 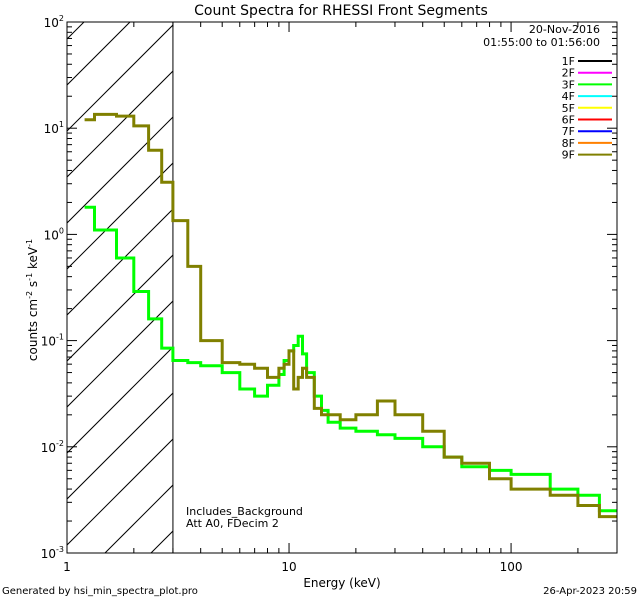 I want to click on shaded-region-hatching, so click(x=120, y=287).